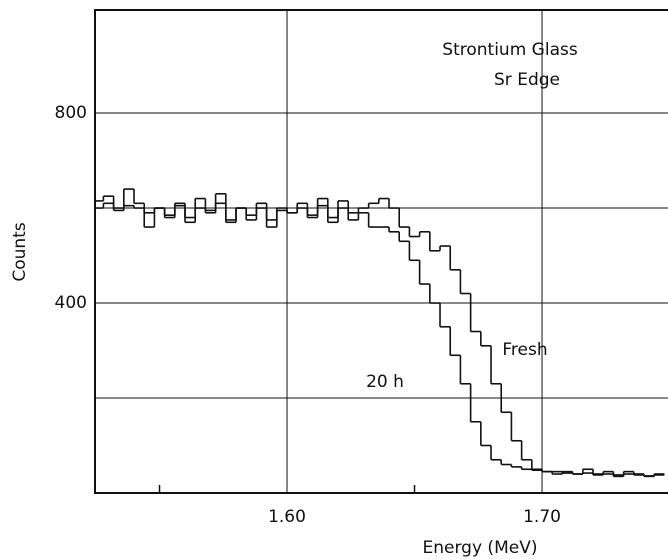 This screenshot has height=559, width=668. I want to click on annotation: Strontium Glass, so click(510, 50).